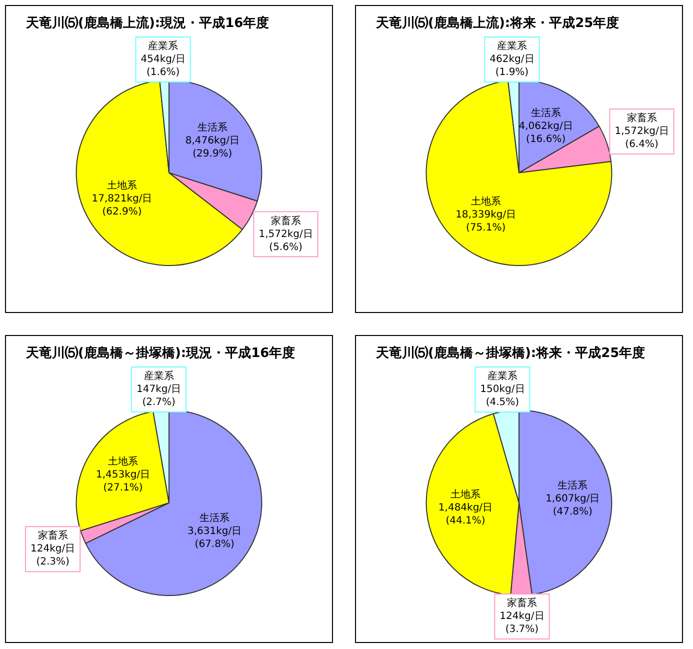 This screenshot has height=649, width=693. Describe the element at coordinates (212, 148) in the screenshot. I see `data-label: 8,476kg/日 (29.9%)` at that location.